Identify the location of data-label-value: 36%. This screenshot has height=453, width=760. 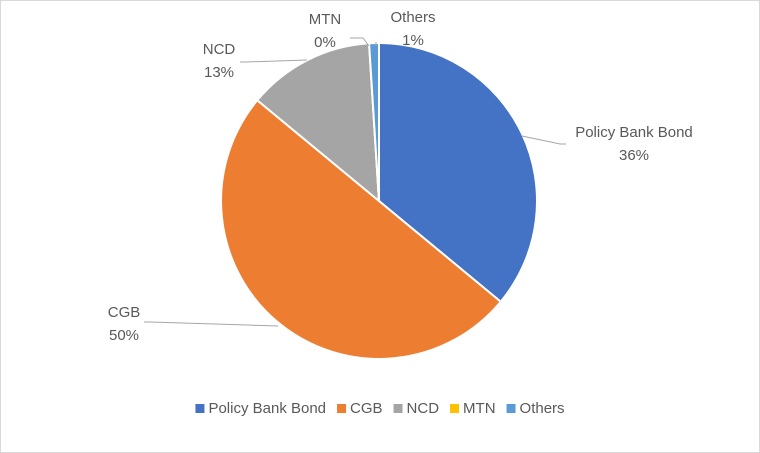
(634, 155).